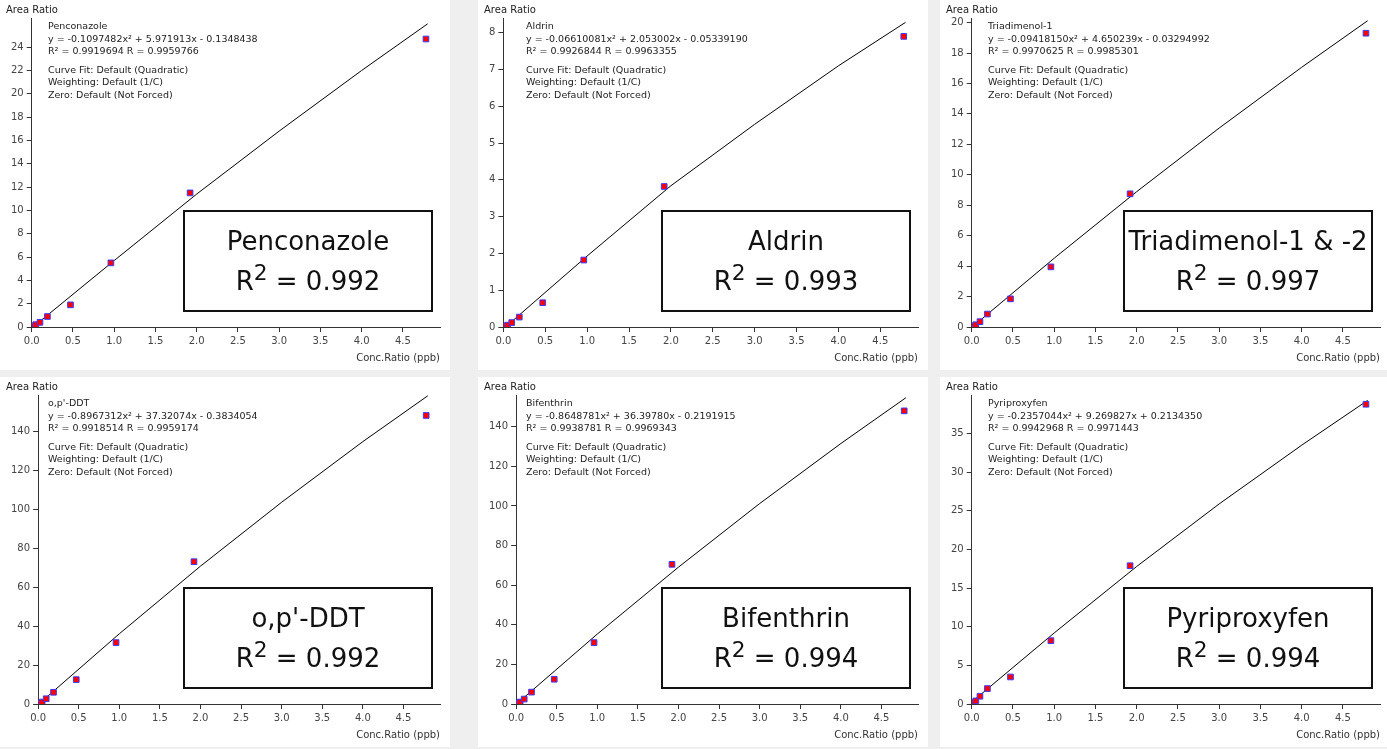 This screenshot has height=749, width=1387. Describe the element at coordinates (957, 143) in the screenshot. I see `y-tick-label: 12` at that location.